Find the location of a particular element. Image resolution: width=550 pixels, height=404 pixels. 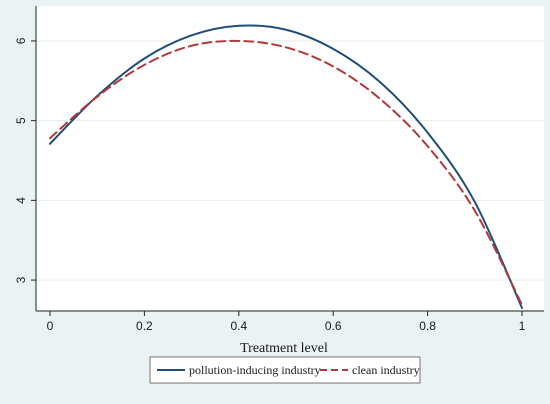

y-tick-label-0: 3 is located at coordinates (21, 279).